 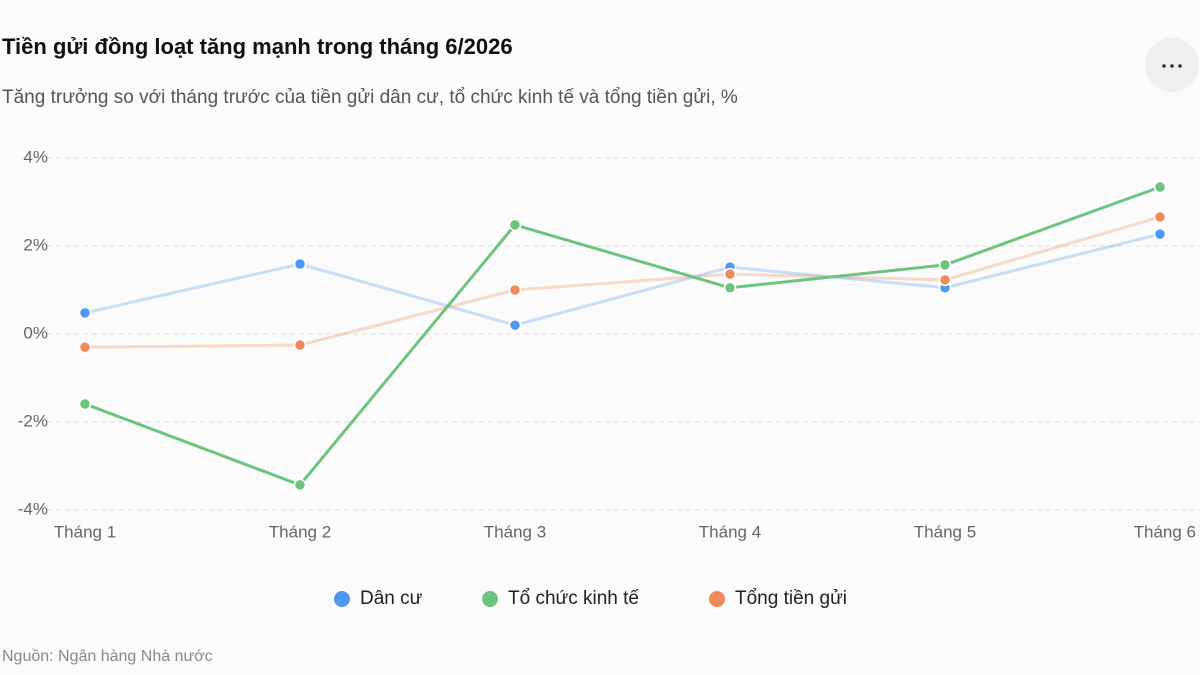 I want to click on y-tick-label: 2%, so click(x=35, y=244).